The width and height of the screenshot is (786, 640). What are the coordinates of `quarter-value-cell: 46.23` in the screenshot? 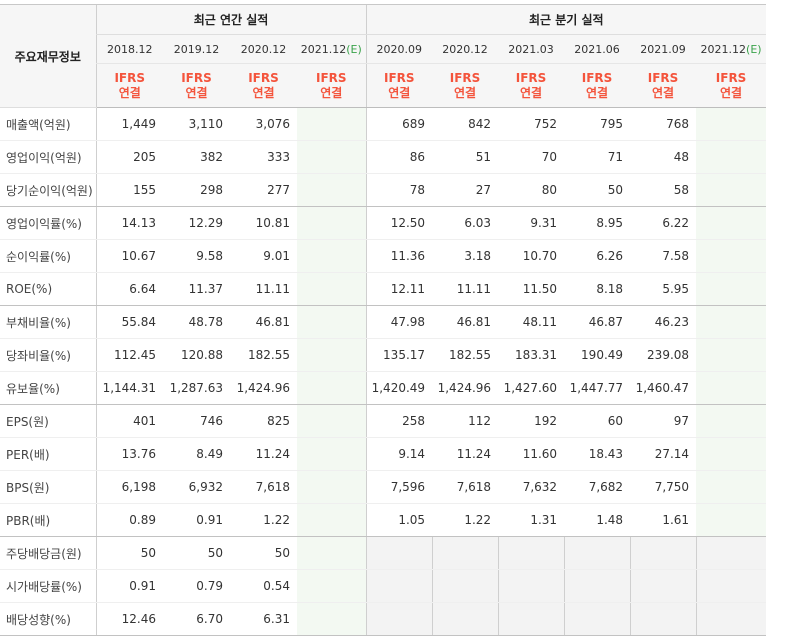 It's located at (663, 322).